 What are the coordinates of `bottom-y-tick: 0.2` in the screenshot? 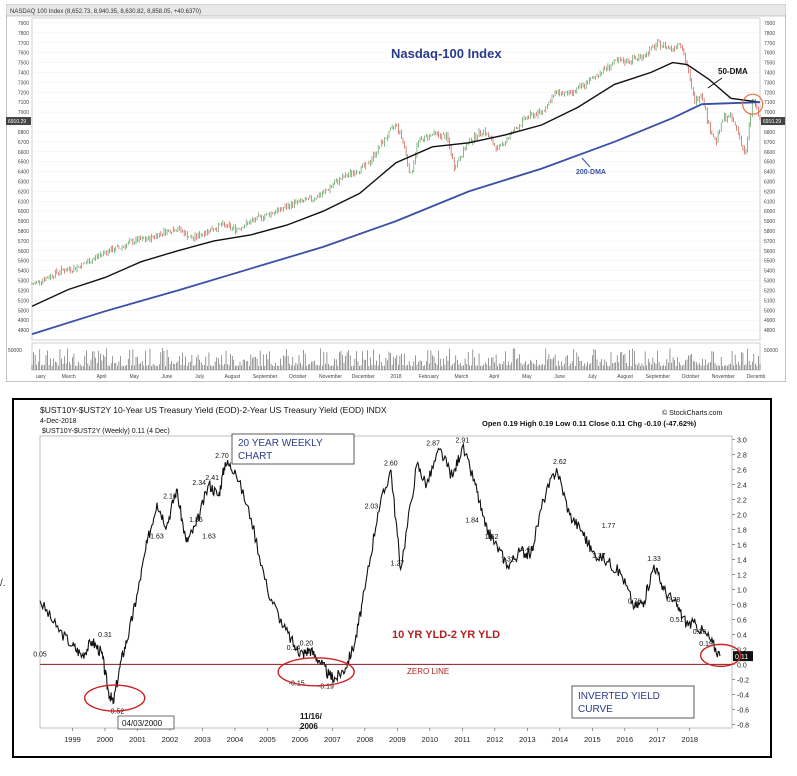 It's located at (742, 650).